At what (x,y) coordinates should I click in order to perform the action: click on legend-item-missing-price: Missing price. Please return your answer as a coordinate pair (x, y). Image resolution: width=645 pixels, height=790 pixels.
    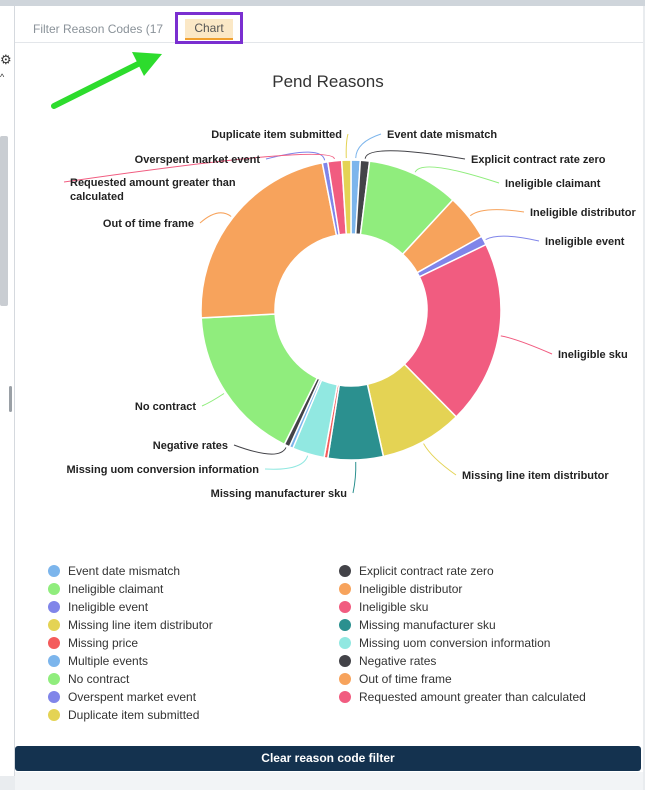
    Looking at the image, I should click on (93, 643).